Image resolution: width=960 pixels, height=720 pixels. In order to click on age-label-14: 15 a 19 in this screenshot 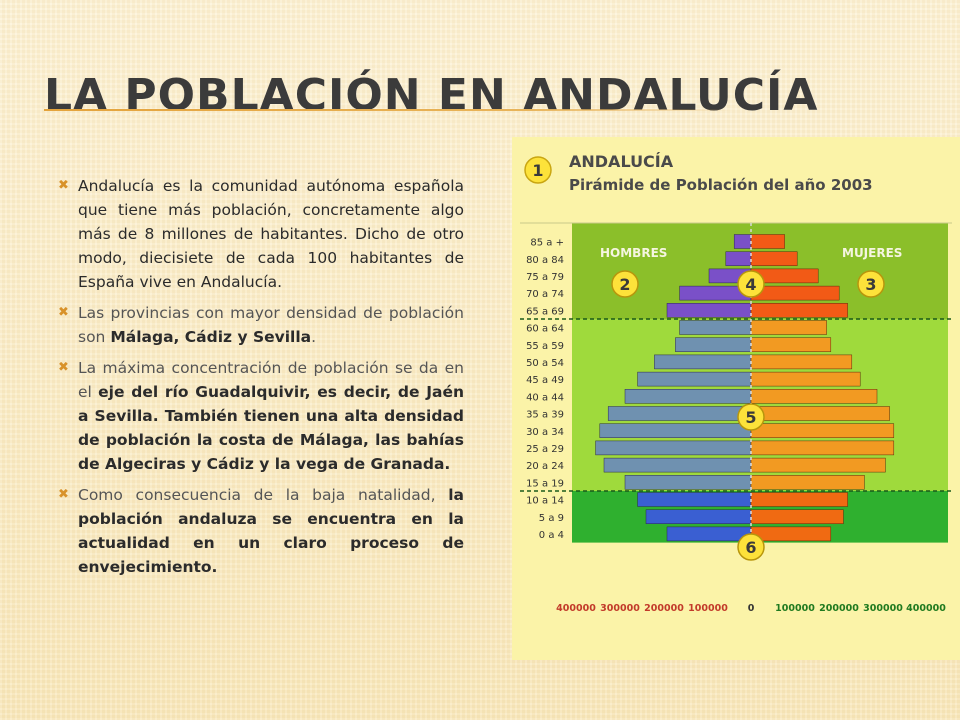, I will do `click(545, 483)`.